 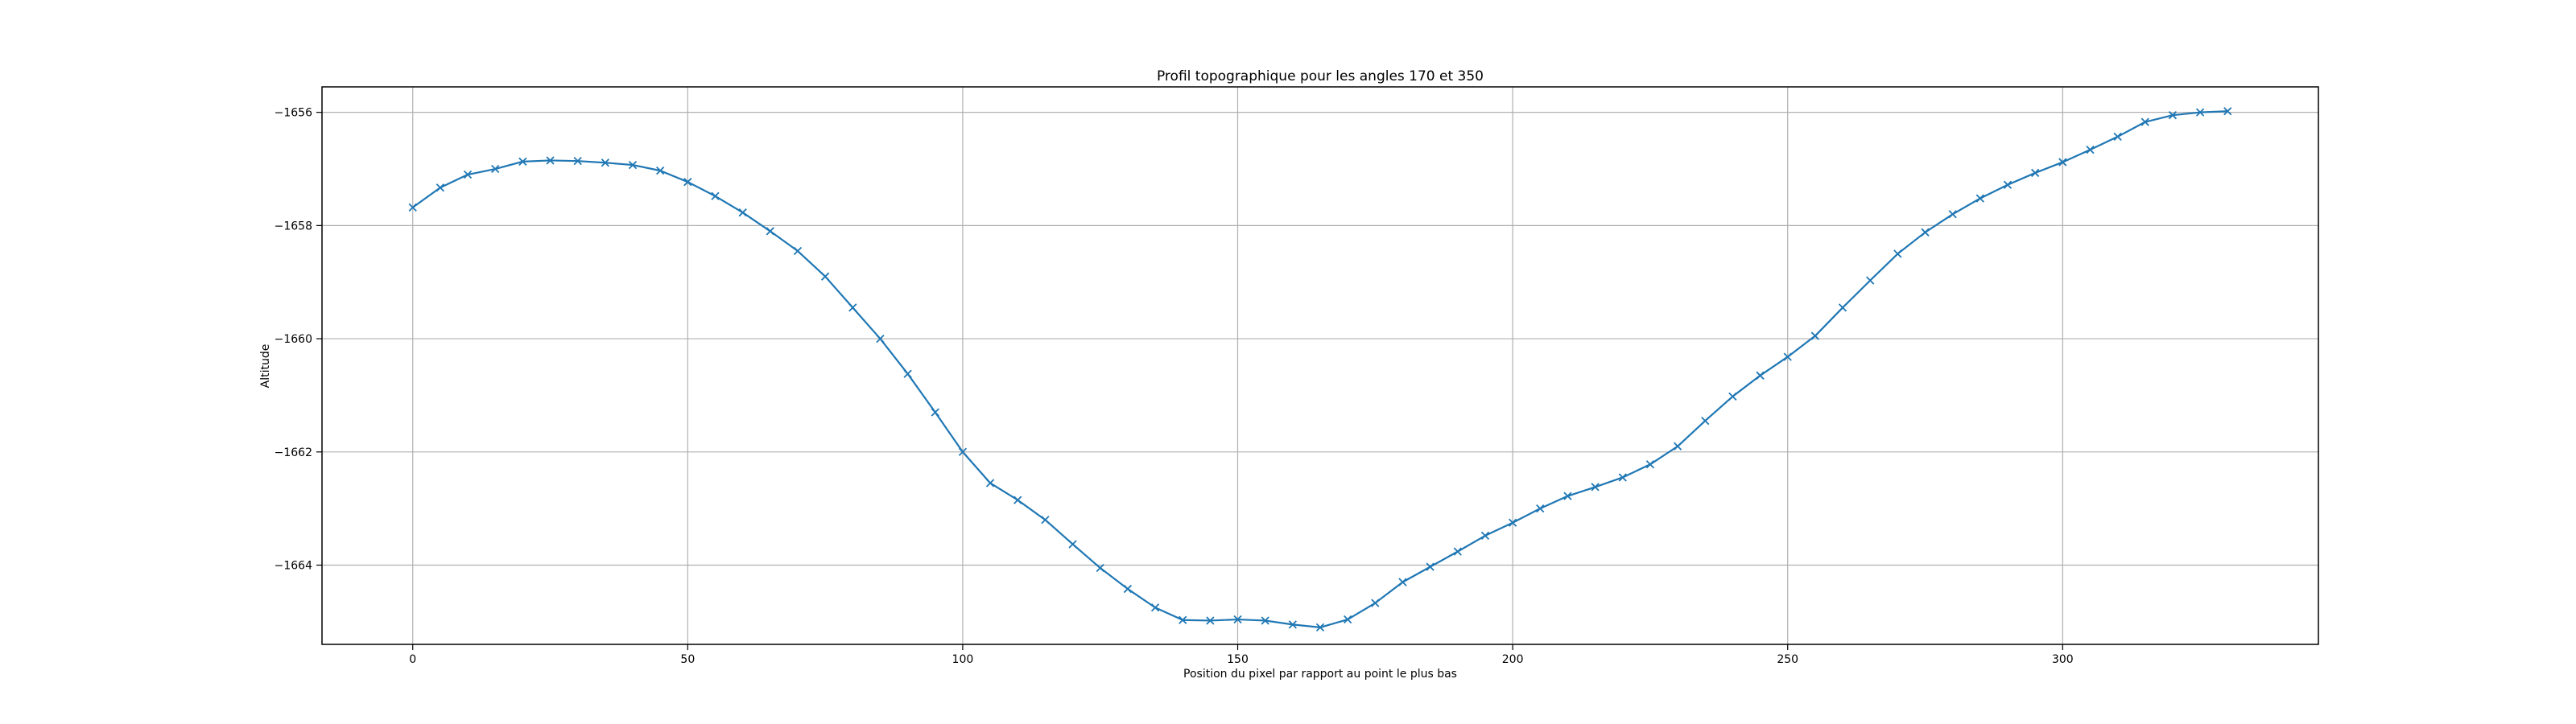 I want to click on x-tick-label: 300, so click(x=2063, y=659).